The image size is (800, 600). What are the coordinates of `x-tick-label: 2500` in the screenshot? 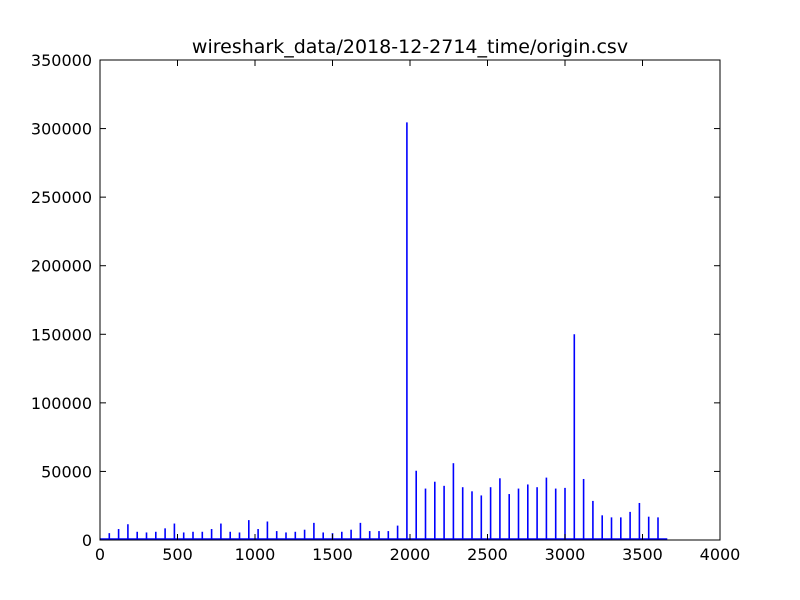 It's located at (487, 554).